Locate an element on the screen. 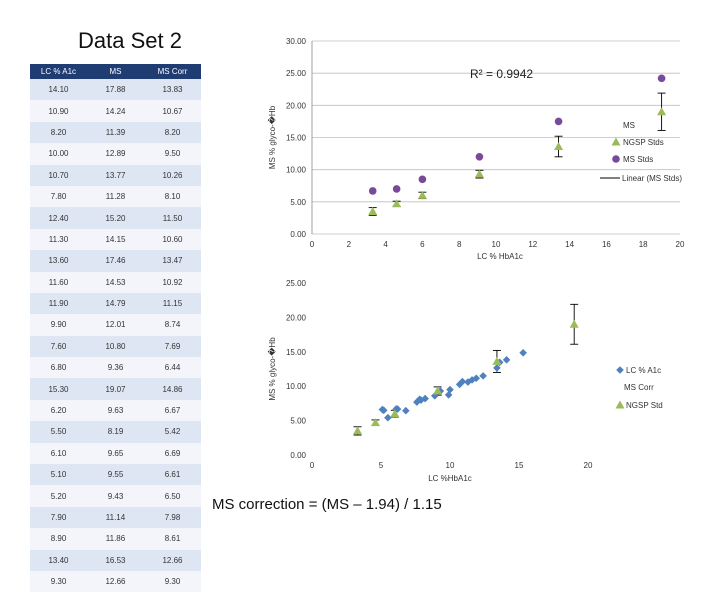 The height and width of the screenshot is (592, 720). table-row: 10.00 12.89 9.50 is located at coordinates (115, 154).